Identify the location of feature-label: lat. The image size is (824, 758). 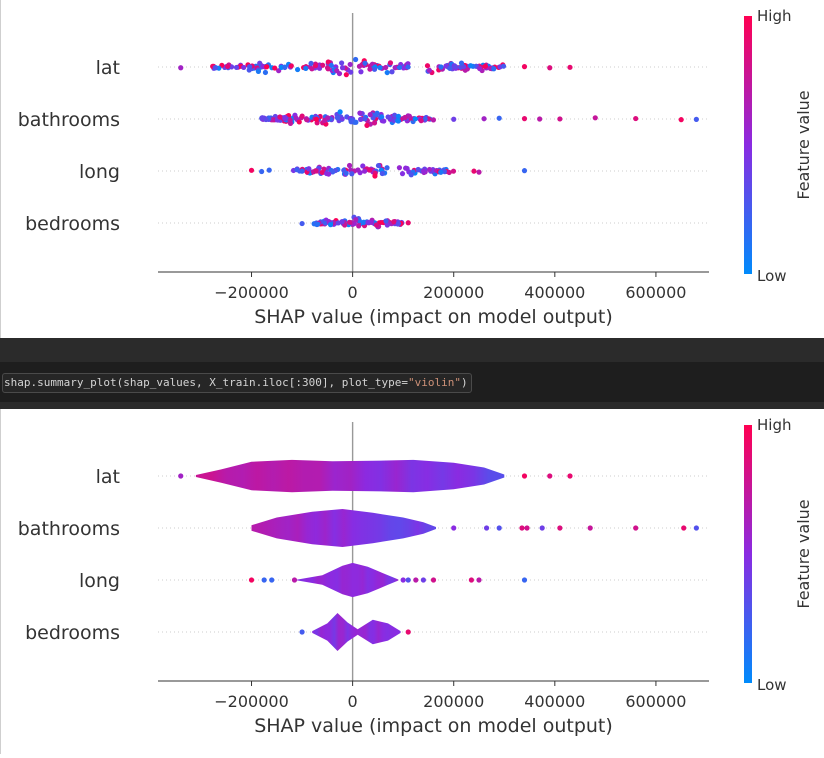
(108, 68).